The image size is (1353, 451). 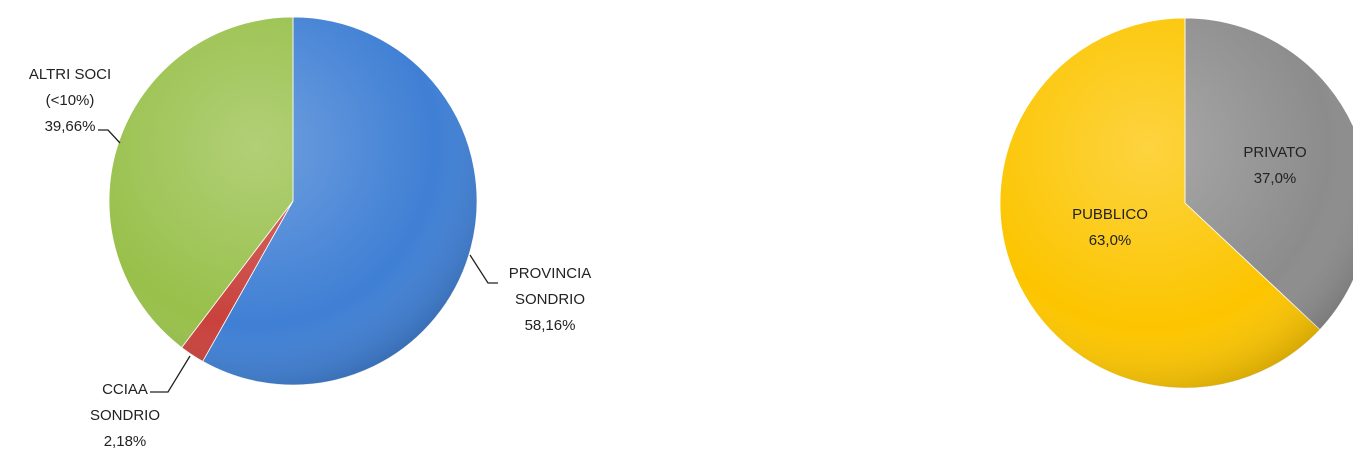 What do you see at coordinates (1274, 152) in the screenshot?
I see `slice-label: PRIVATO` at bounding box center [1274, 152].